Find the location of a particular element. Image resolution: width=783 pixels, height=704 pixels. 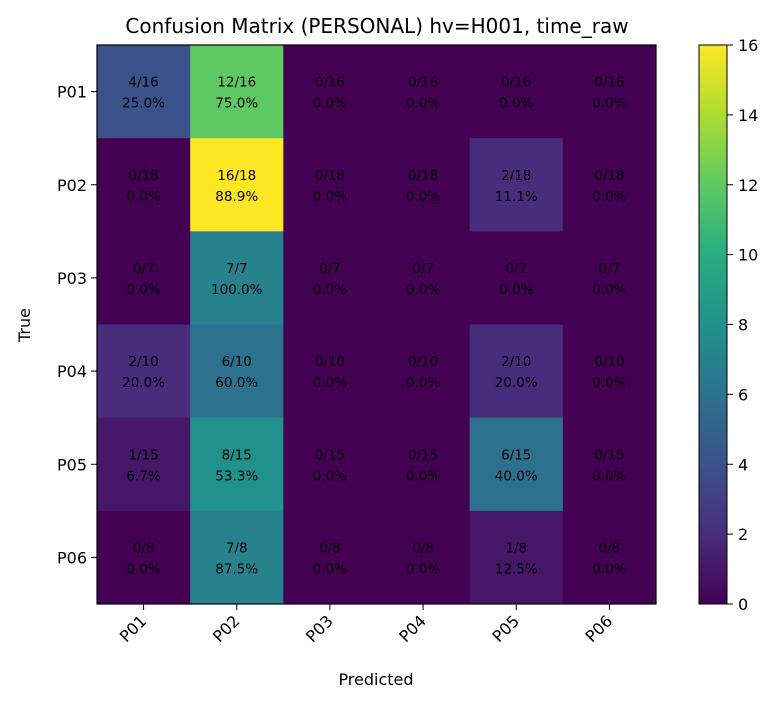

cell-count-label: 0/16 is located at coordinates (516, 83).